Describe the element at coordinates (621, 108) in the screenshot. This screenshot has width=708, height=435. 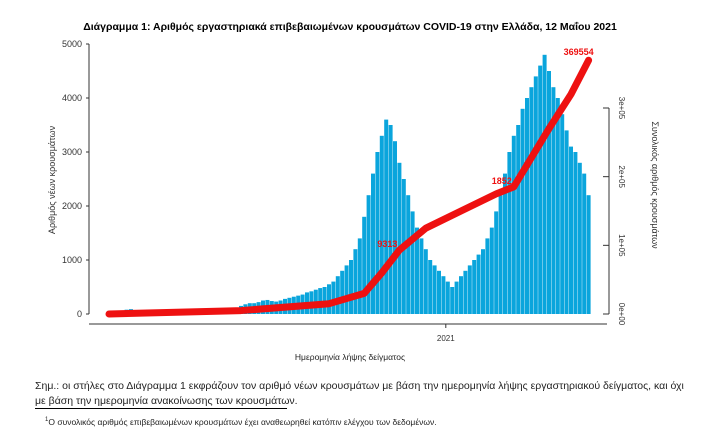
I see `y2-tick-label: 3e+05` at that location.